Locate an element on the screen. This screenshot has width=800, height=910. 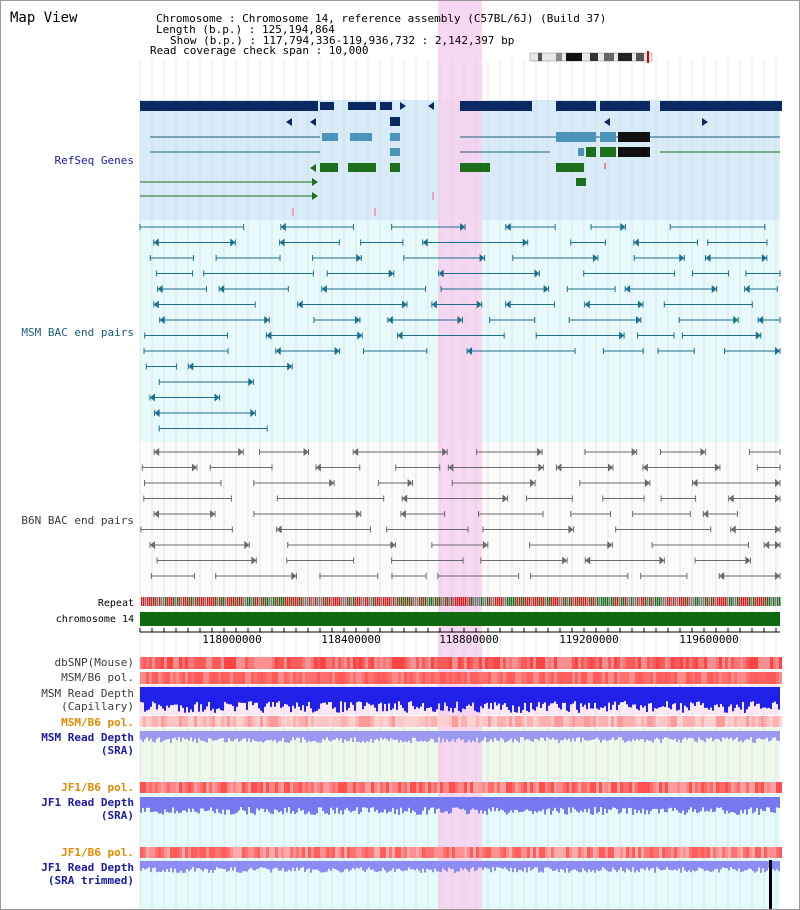
track-label-jf1-read-depth-trim: JF1 Read Depth is located at coordinates (87, 867).